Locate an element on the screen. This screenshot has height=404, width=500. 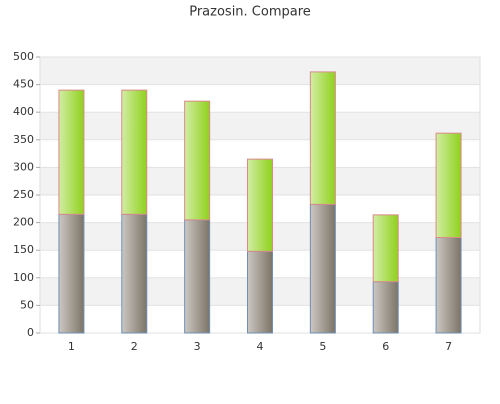
y-tick-label: 150 is located at coordinates (23, 249).